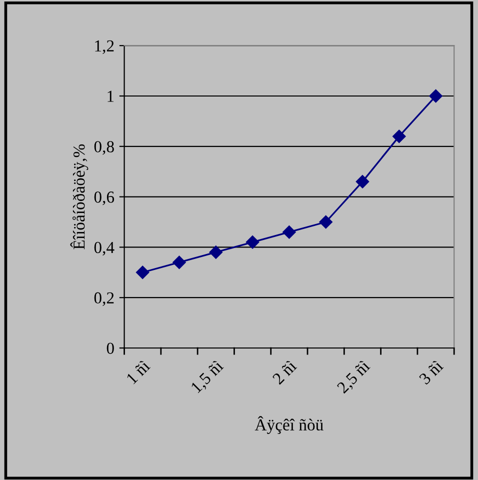 This screenshot has height=480, width=478. Describe the element at coordinates (104, 249) in the screenshot. I see `y-tick-label: 0,4` at that location.